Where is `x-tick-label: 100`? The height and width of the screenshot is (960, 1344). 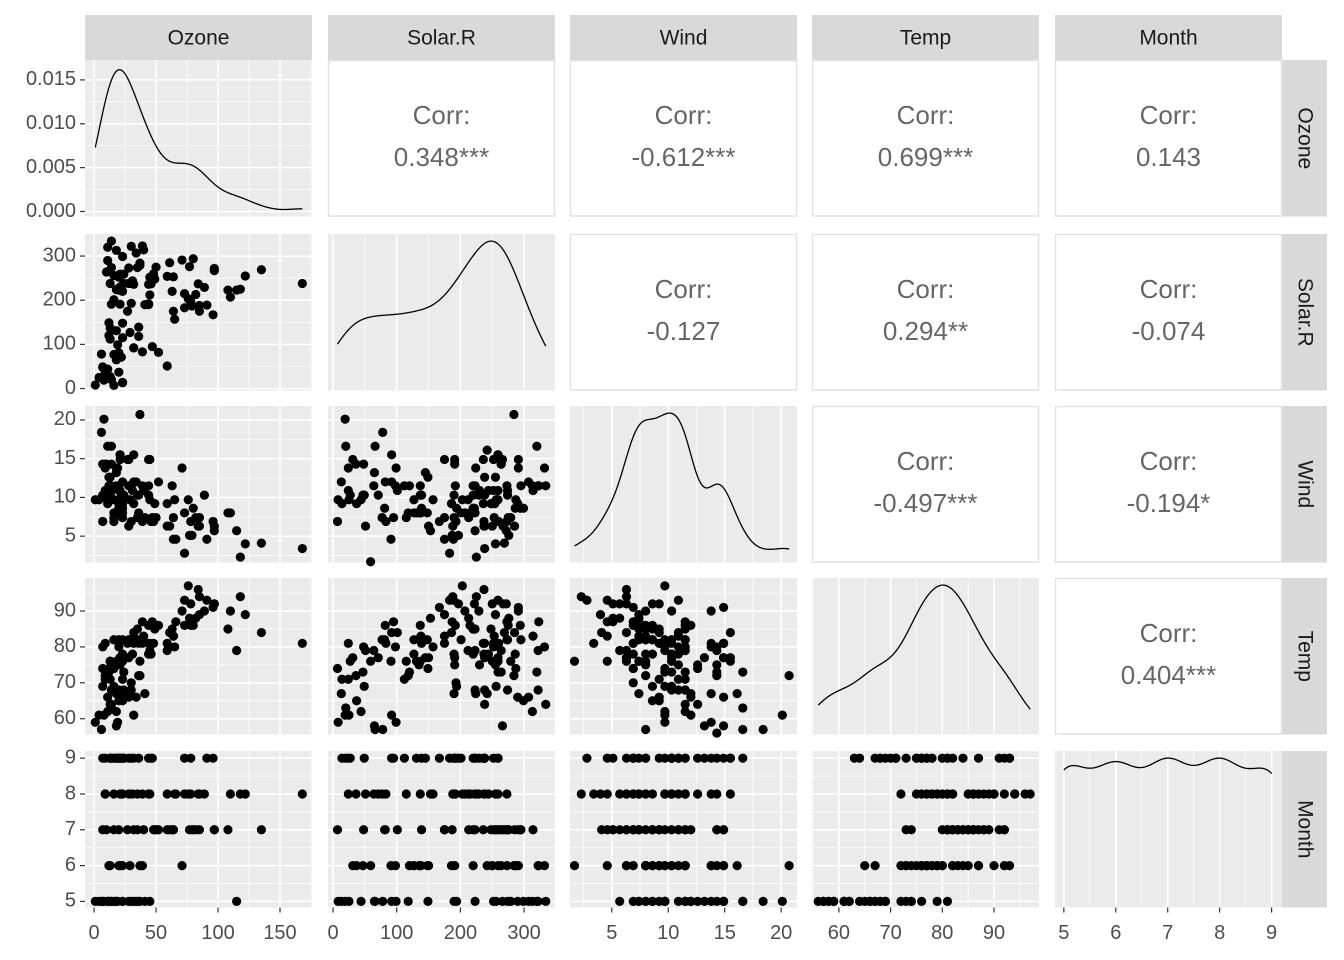
x-tick-label: 100 is located at coordinates (396, 933).